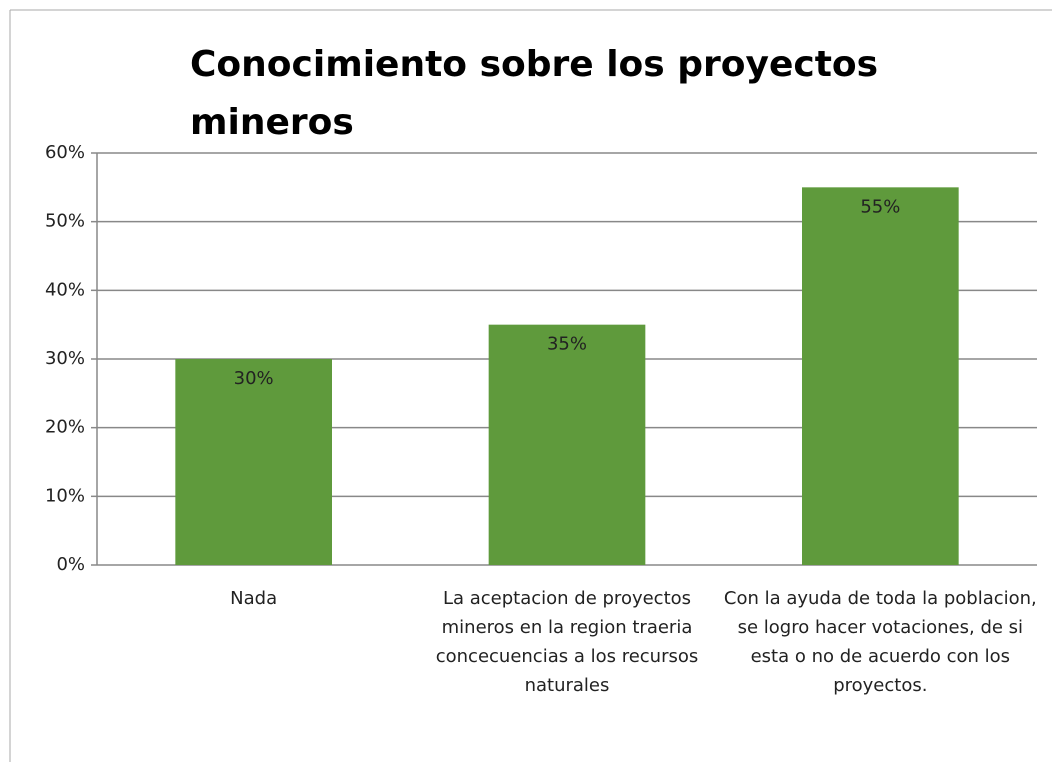 Image resolution: width=1052 pixels, height=762 pixels. What do you see at coordinates (65, 427) in the screenshot?
I see `y-tick-label: 20%` at bounding box center [65, 427].